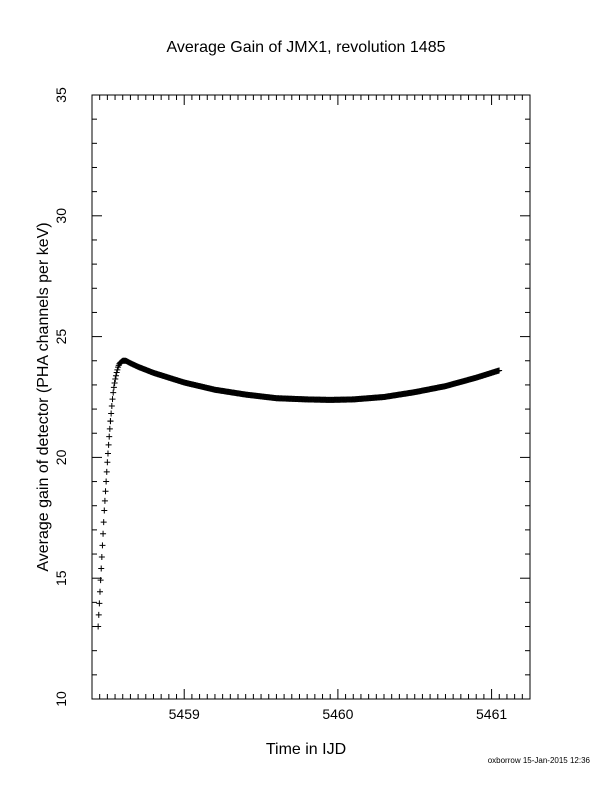 The height and width of the screenshot is (792, 612). I want to click on footer-stamp: oxborrow 15-Jan-2015 12:36, so click(538, 760).